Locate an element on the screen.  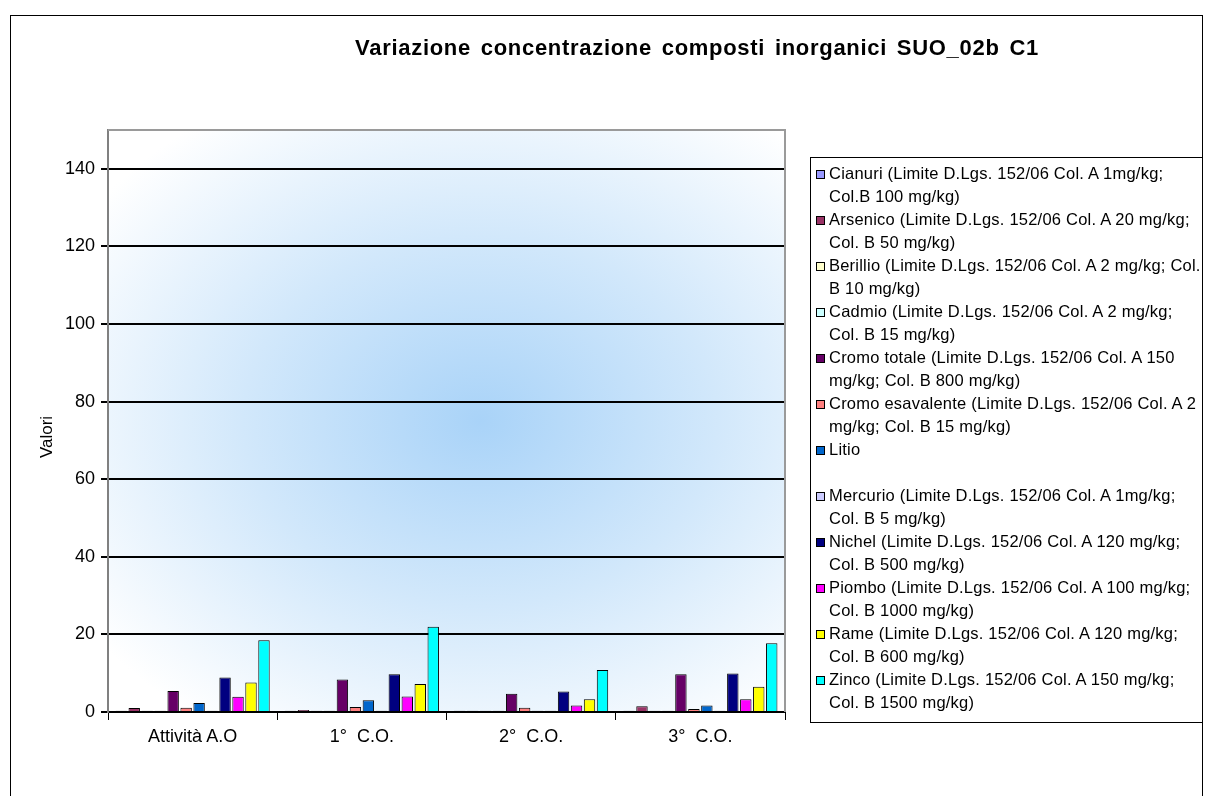
y-axis-title: Valori is located at coordinates (47, 437).